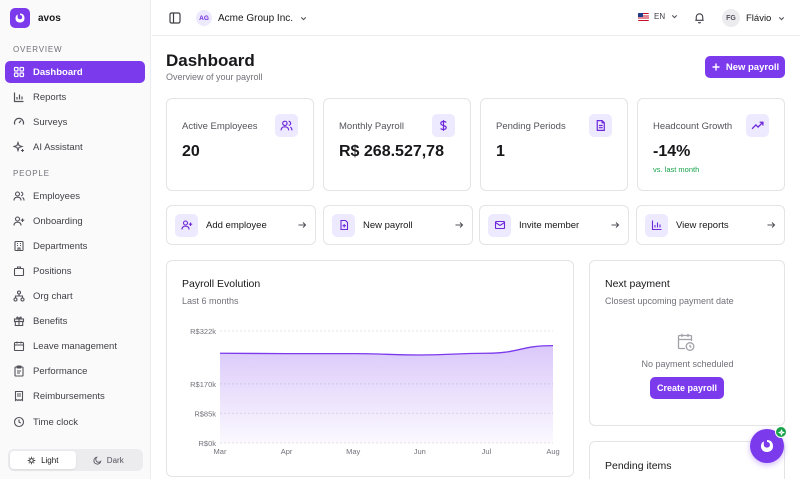 This screenshot has width=800, height=479. I want to click on briefcase-icon, so click(19, 271).